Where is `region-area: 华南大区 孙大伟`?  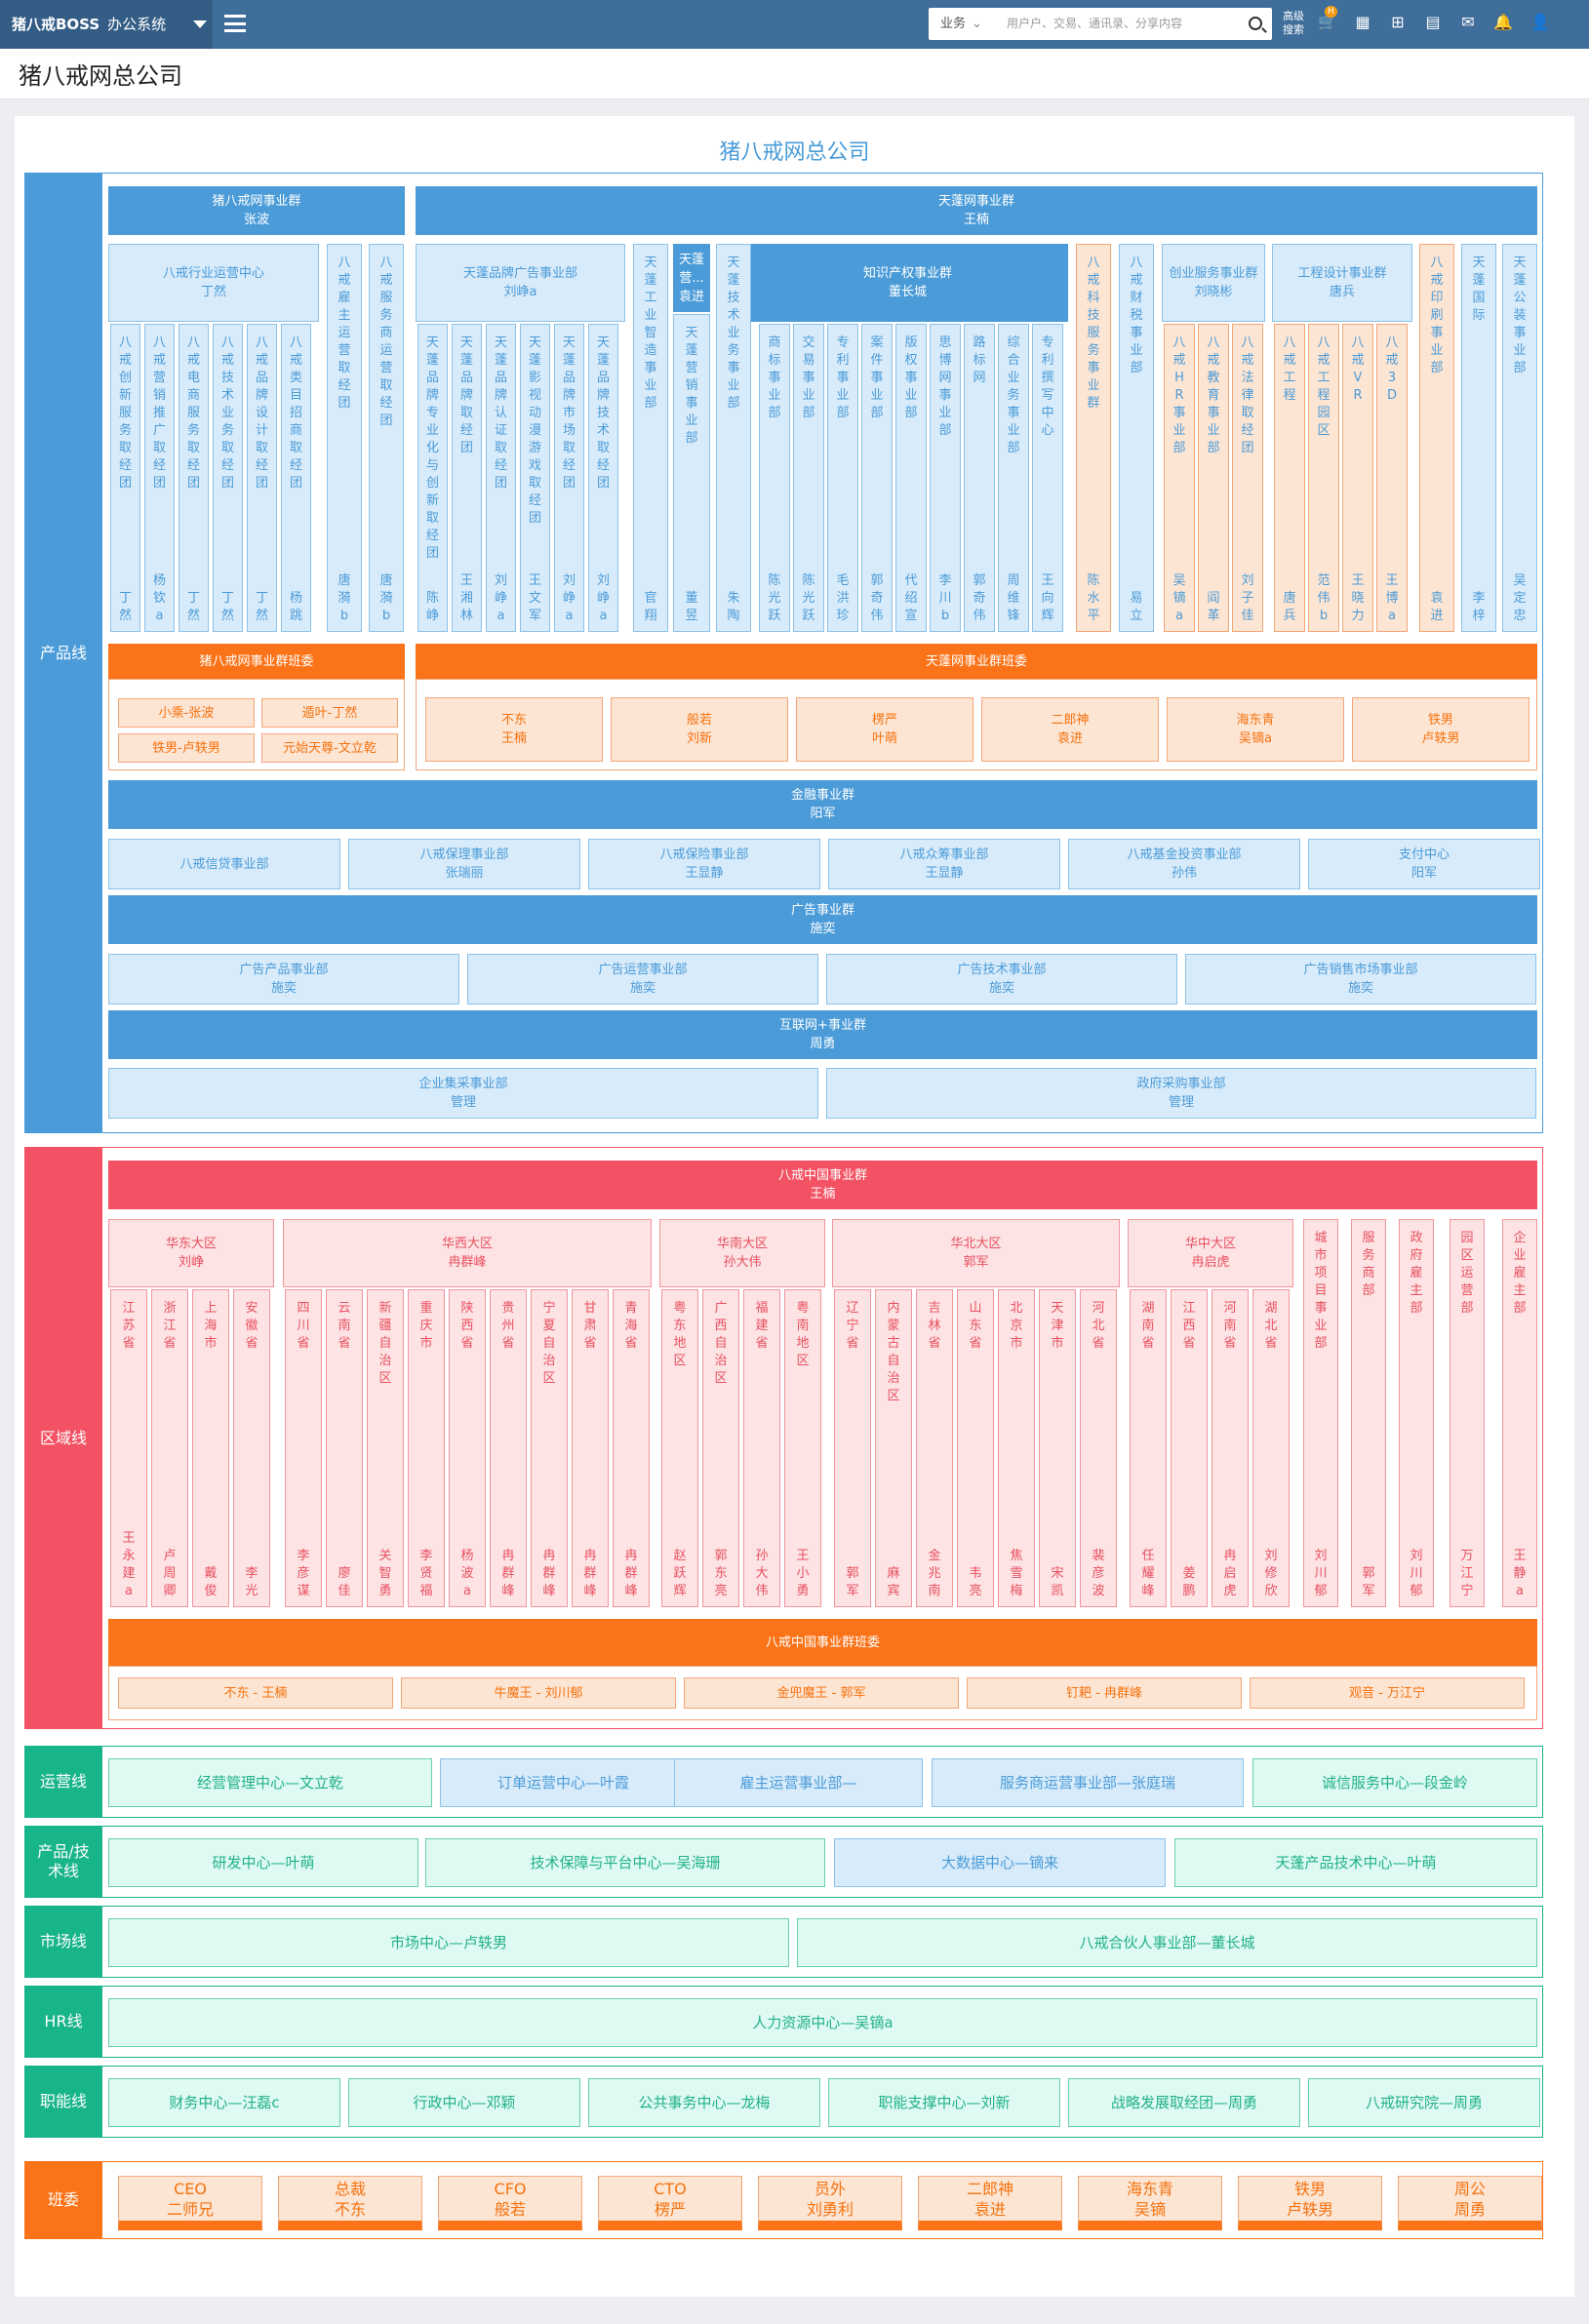 region-area: 华南大区 孙大伟 is located at coordinates (742, 1253).